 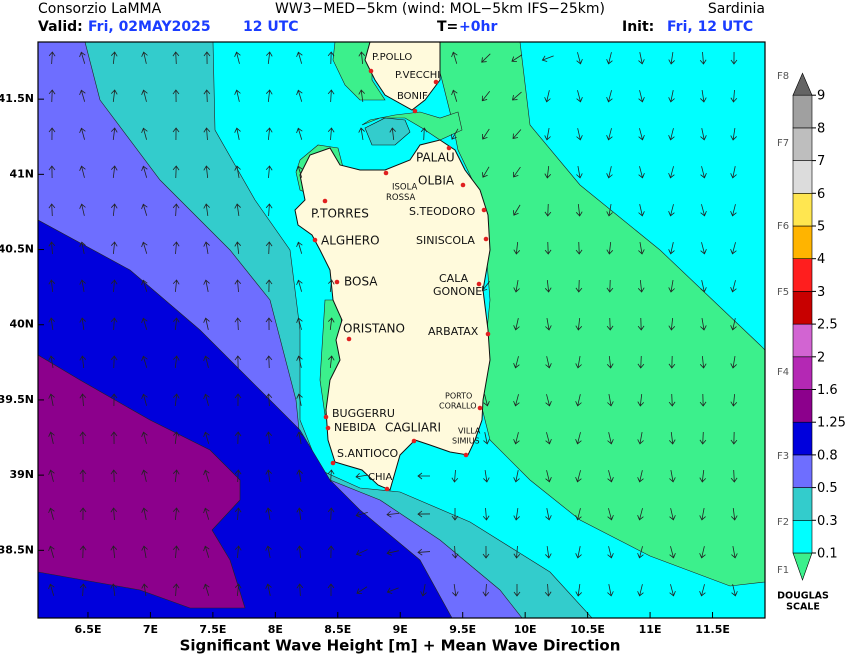 What do you see at coordinates (387, 131) in the screenshot?
I see `islet` at bounding box center [387, 131].